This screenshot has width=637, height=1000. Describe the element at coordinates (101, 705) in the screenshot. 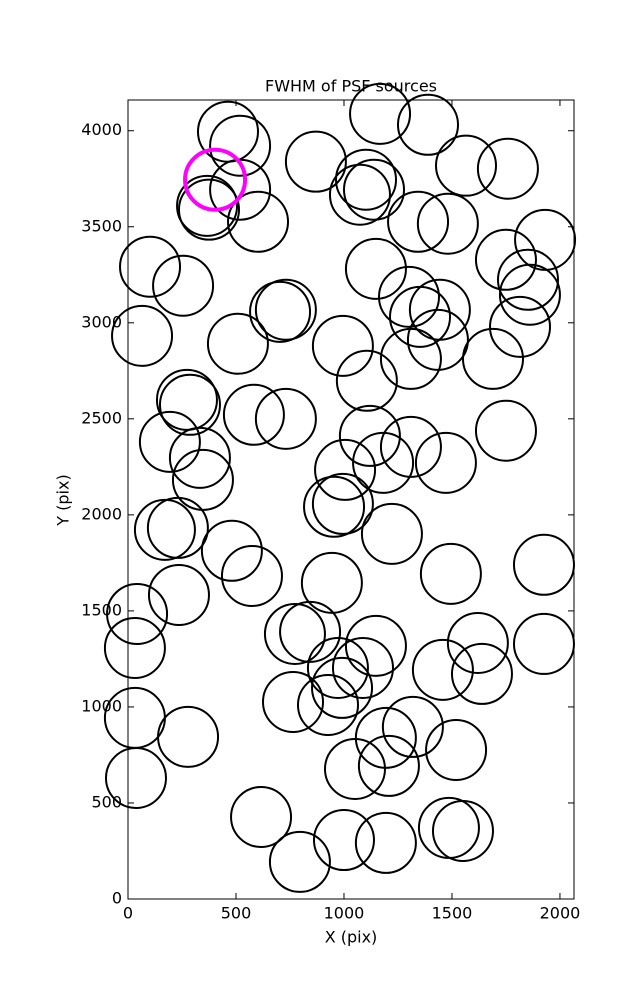

I see `y-tick-label: 1000` at that location.